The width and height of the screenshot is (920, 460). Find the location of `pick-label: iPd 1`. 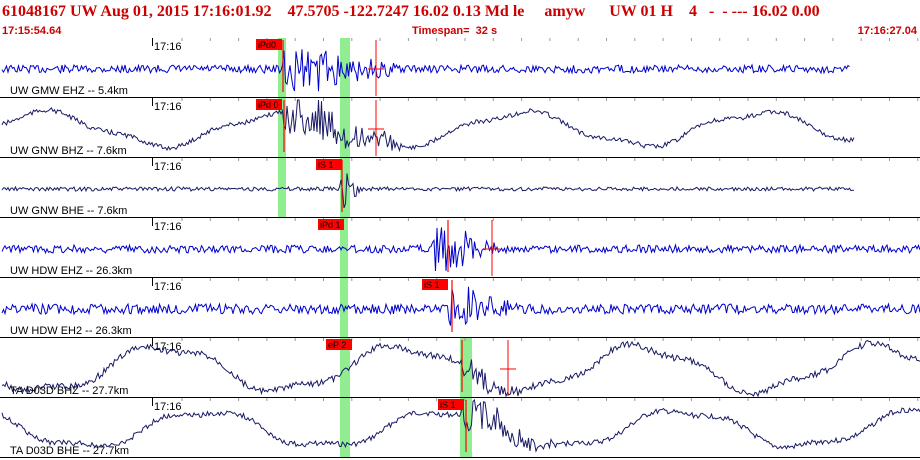

pick-label: iPd 1 is located at coordinates (330, 225).